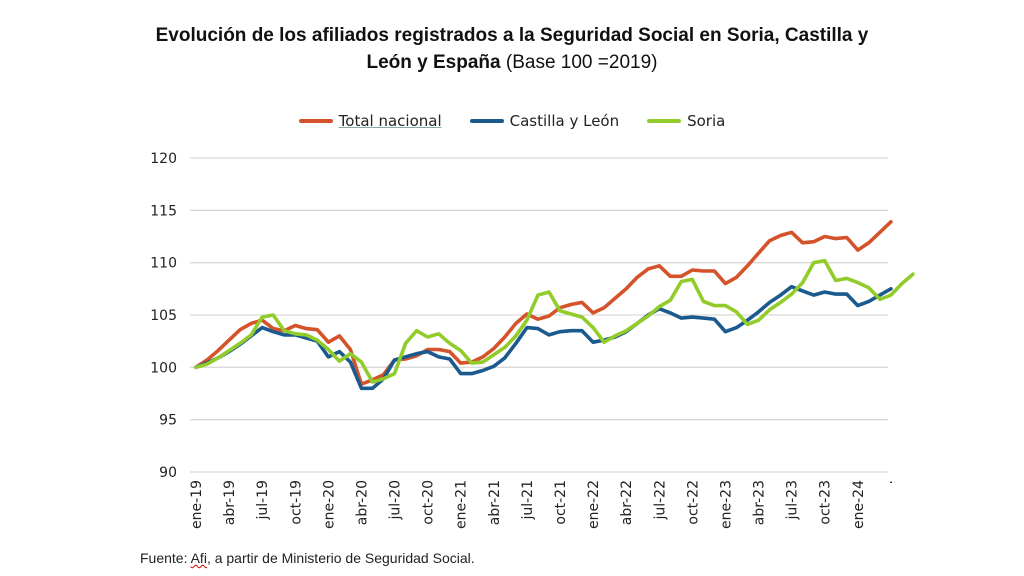  I want to click on x-tick-label: ene-24, so click(859, 504).